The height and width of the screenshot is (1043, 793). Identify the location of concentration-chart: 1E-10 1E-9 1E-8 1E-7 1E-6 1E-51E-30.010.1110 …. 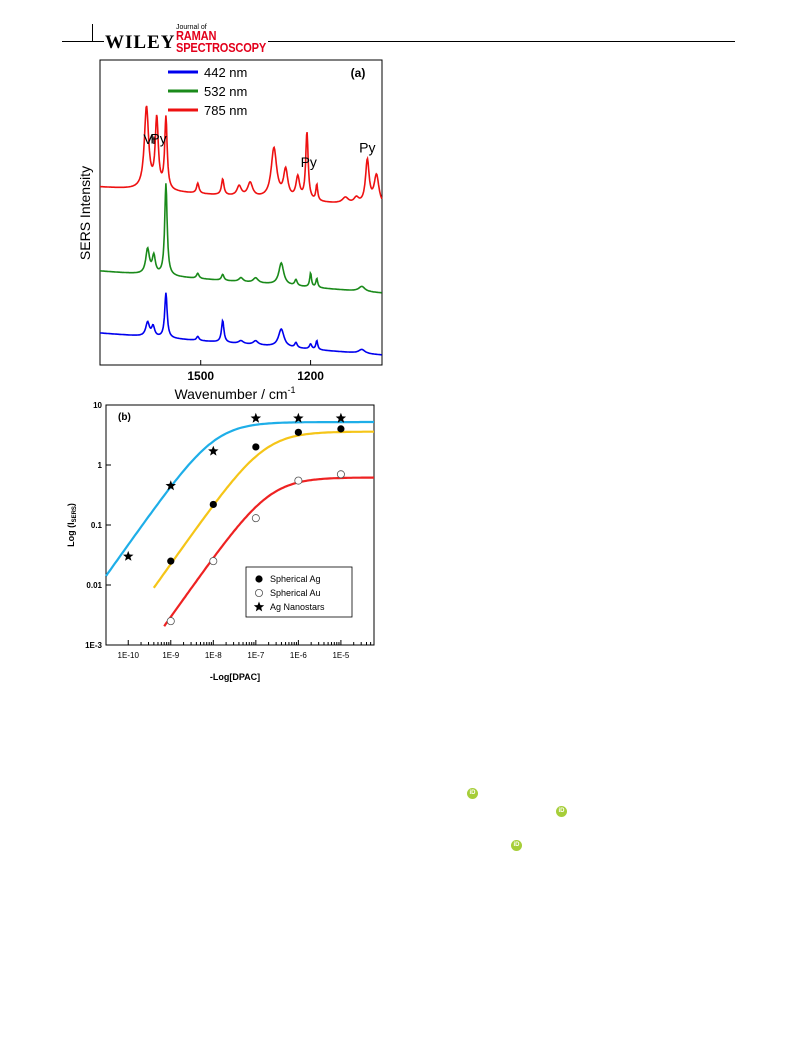
(220, 541).